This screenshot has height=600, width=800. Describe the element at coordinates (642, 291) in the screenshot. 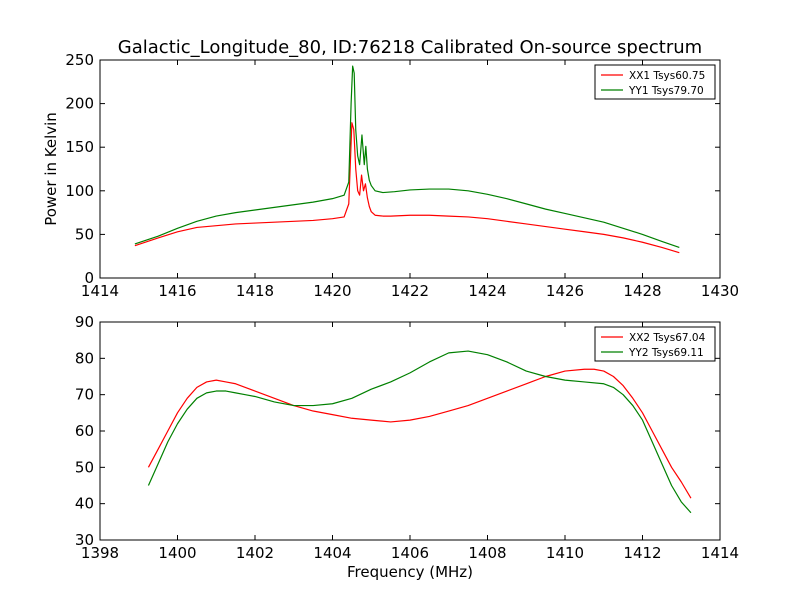

I see `top-xtick-label: 1428` at that location.